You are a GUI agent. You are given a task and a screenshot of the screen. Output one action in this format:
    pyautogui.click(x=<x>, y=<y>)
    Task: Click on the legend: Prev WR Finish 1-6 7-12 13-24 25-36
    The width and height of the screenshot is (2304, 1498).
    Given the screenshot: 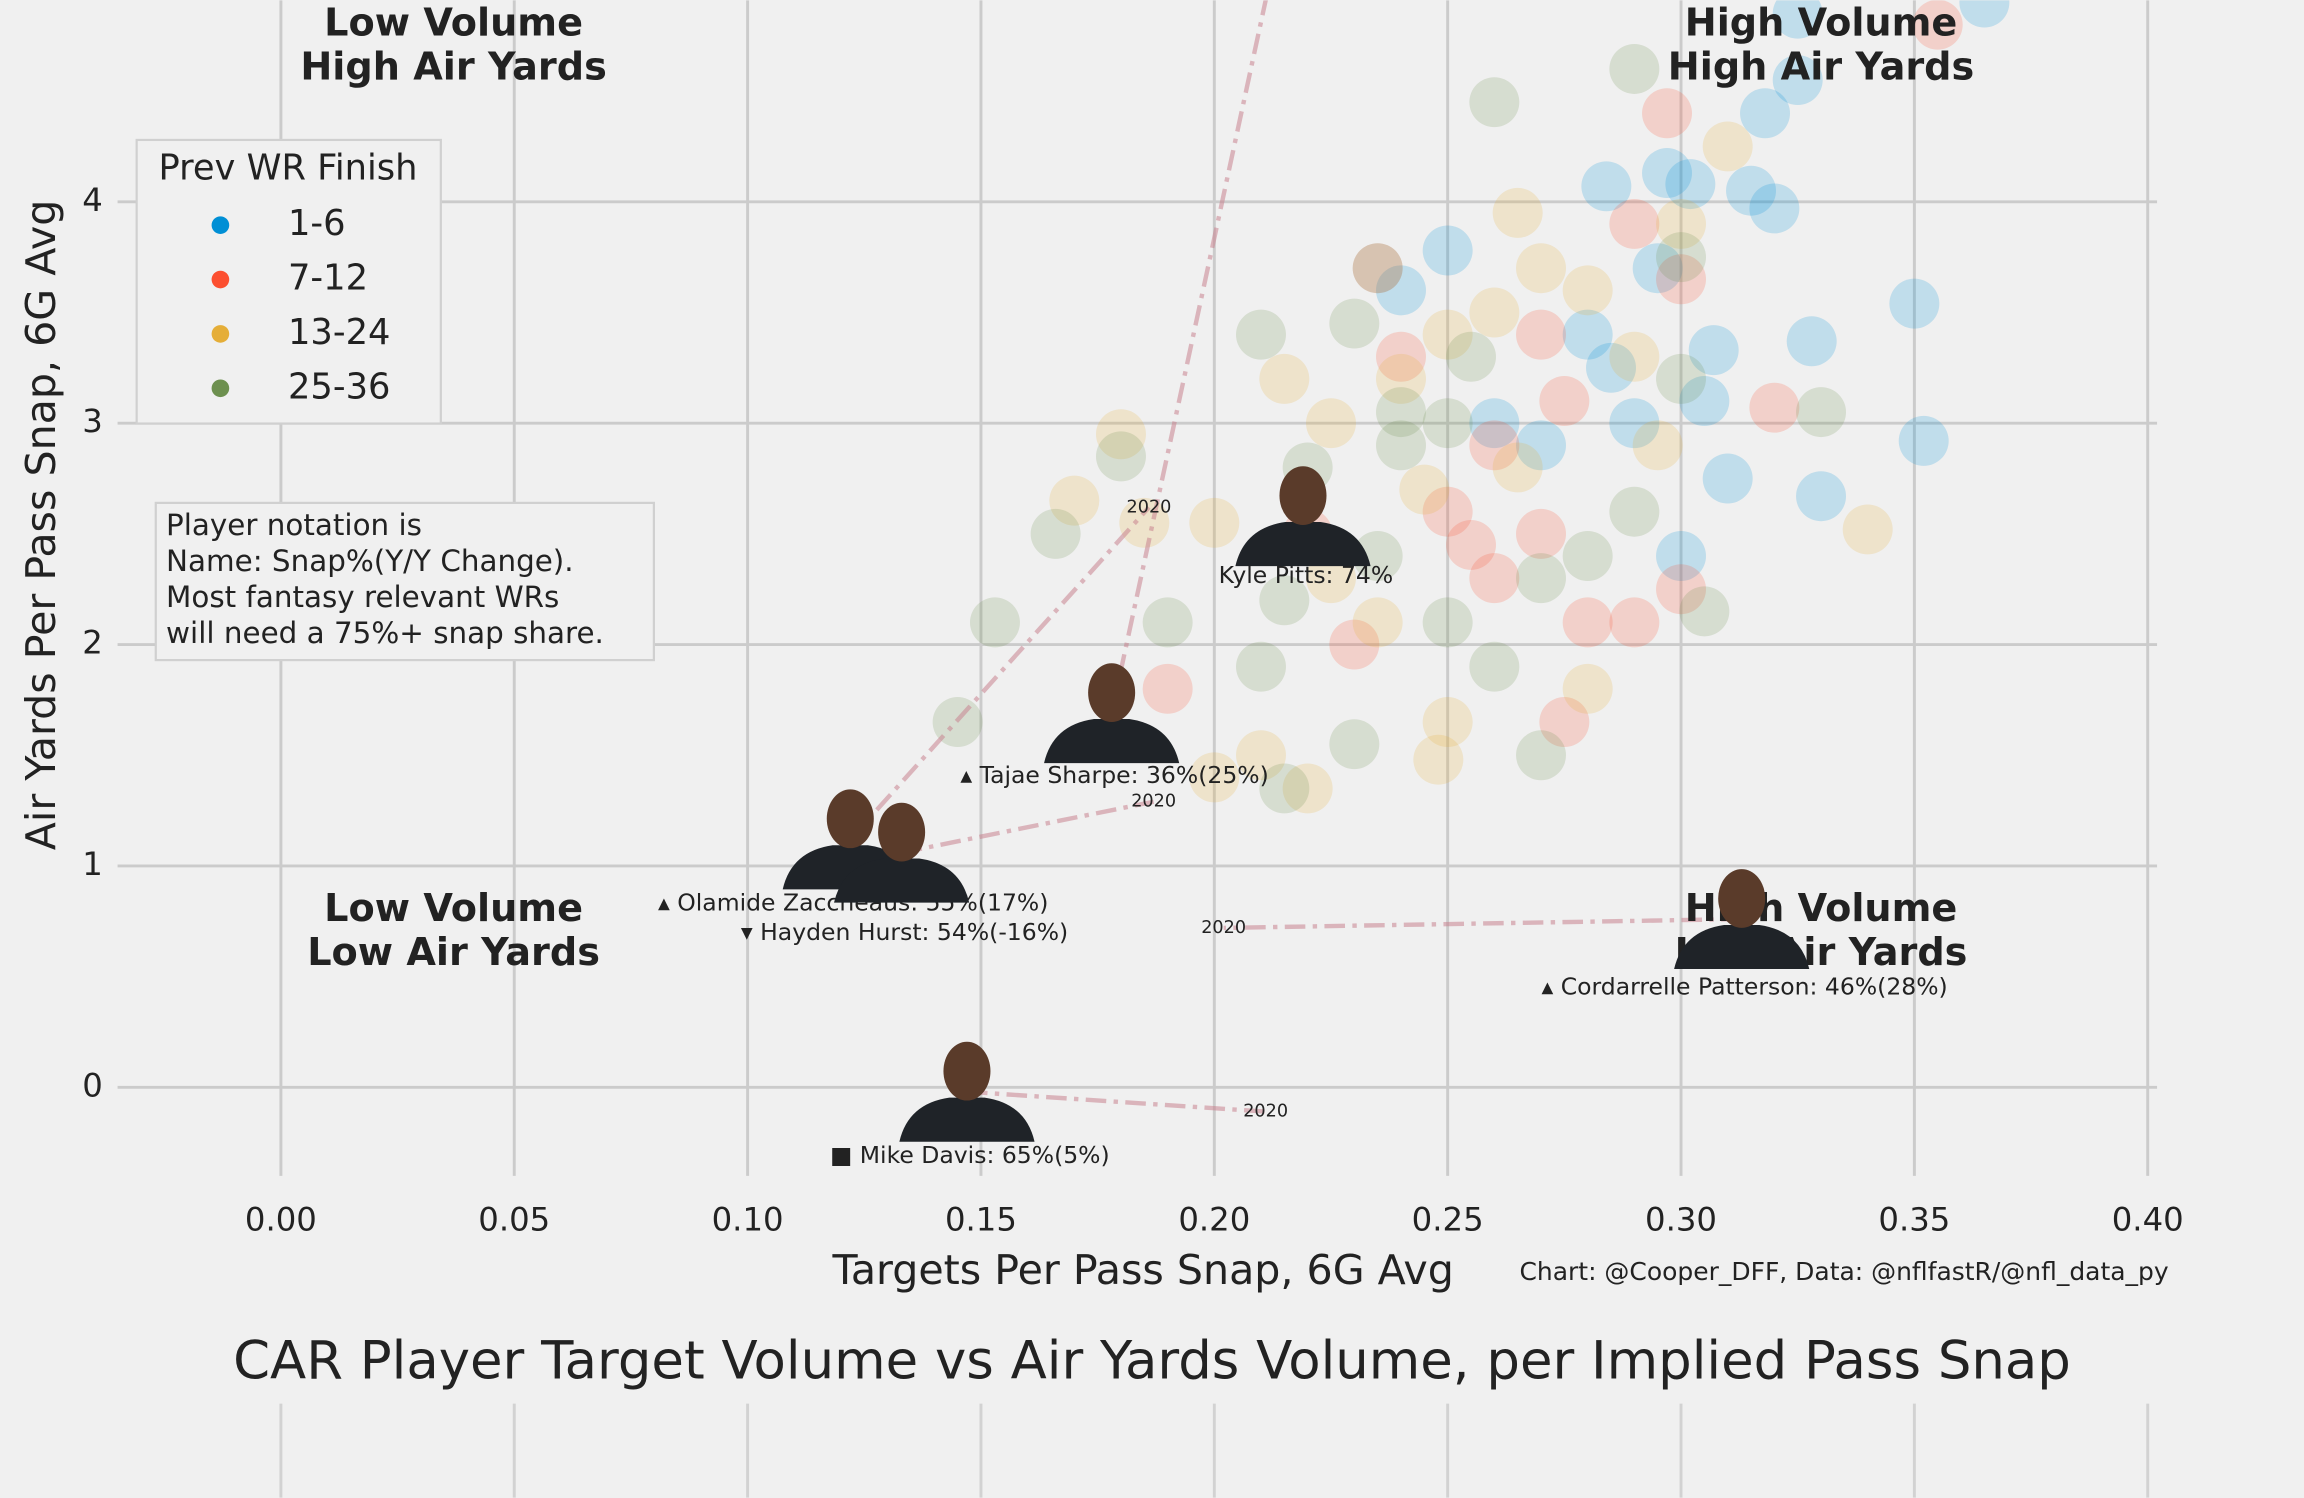 What is the action you would take?
    pyautogui.click(x=288, y=281)
    